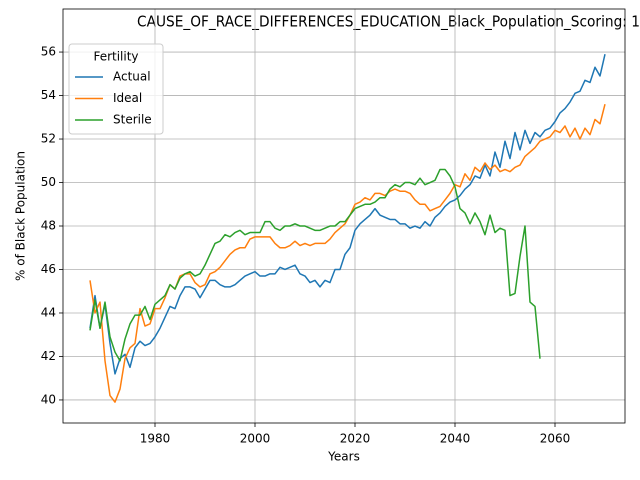 The width and height of the screenshot is (640, 480). I want to click on y-tick-label: 56, so click(48, 52).